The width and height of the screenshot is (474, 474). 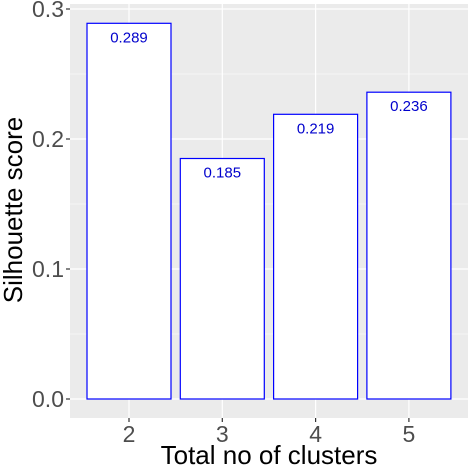 What do you see at coordinates (48, 399) in the screenshot?
I see `y-tick-label: 0.0` at bounding box center [48, 399].